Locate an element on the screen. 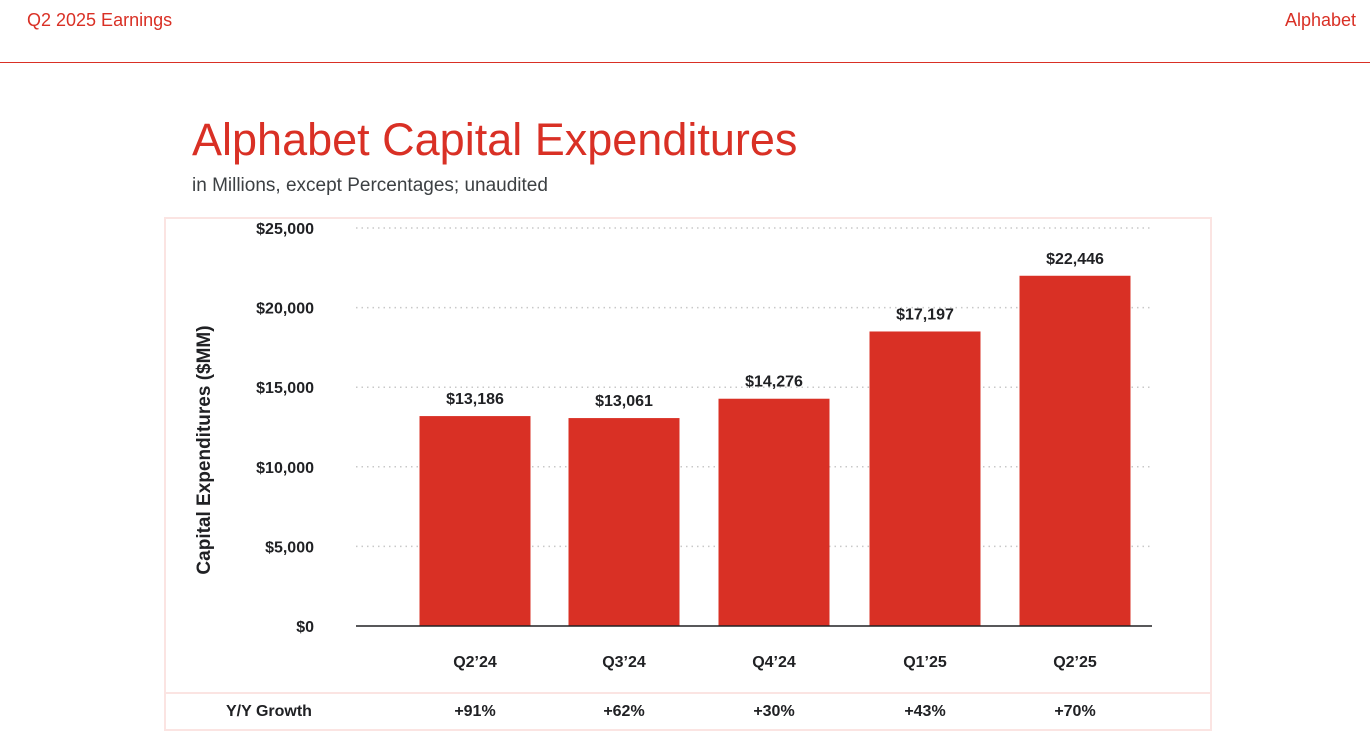 Image resolution: width=1370 pixels, height=754 pixels. bar-value-label: $17,197 is located at coordinates (925, 314).